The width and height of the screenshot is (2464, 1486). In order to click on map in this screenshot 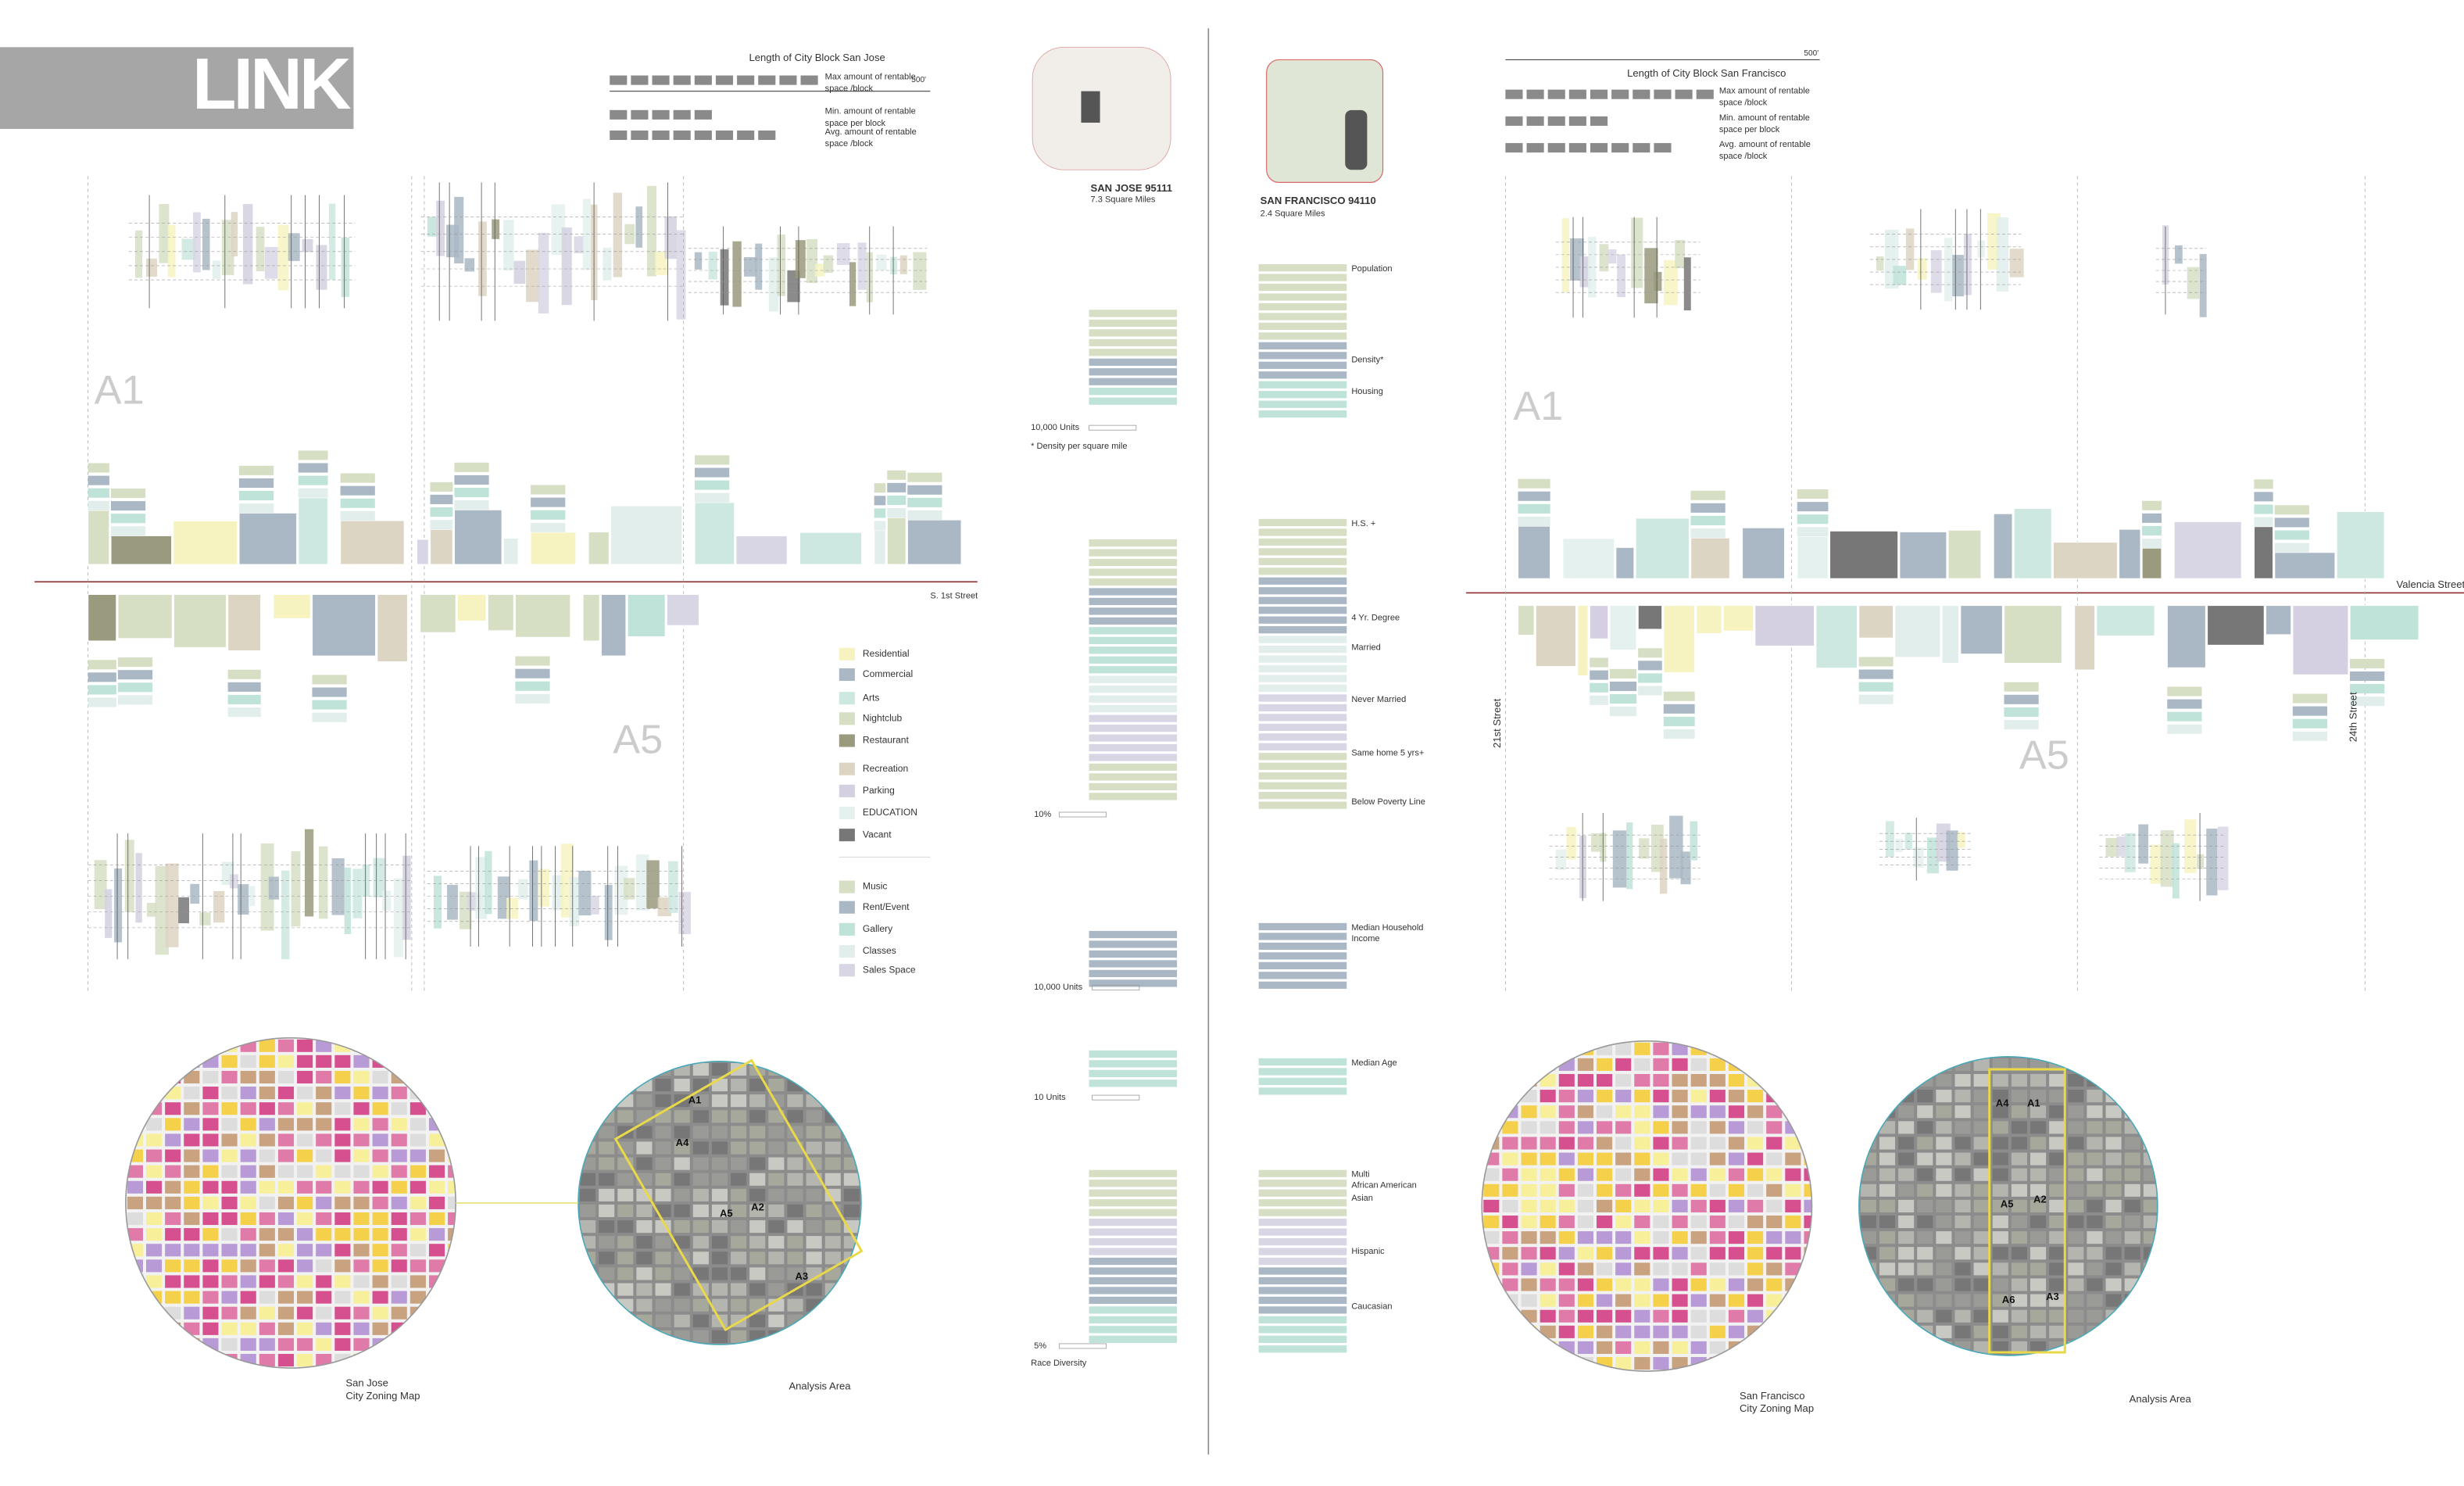, I will do `click(290, 1203)`.